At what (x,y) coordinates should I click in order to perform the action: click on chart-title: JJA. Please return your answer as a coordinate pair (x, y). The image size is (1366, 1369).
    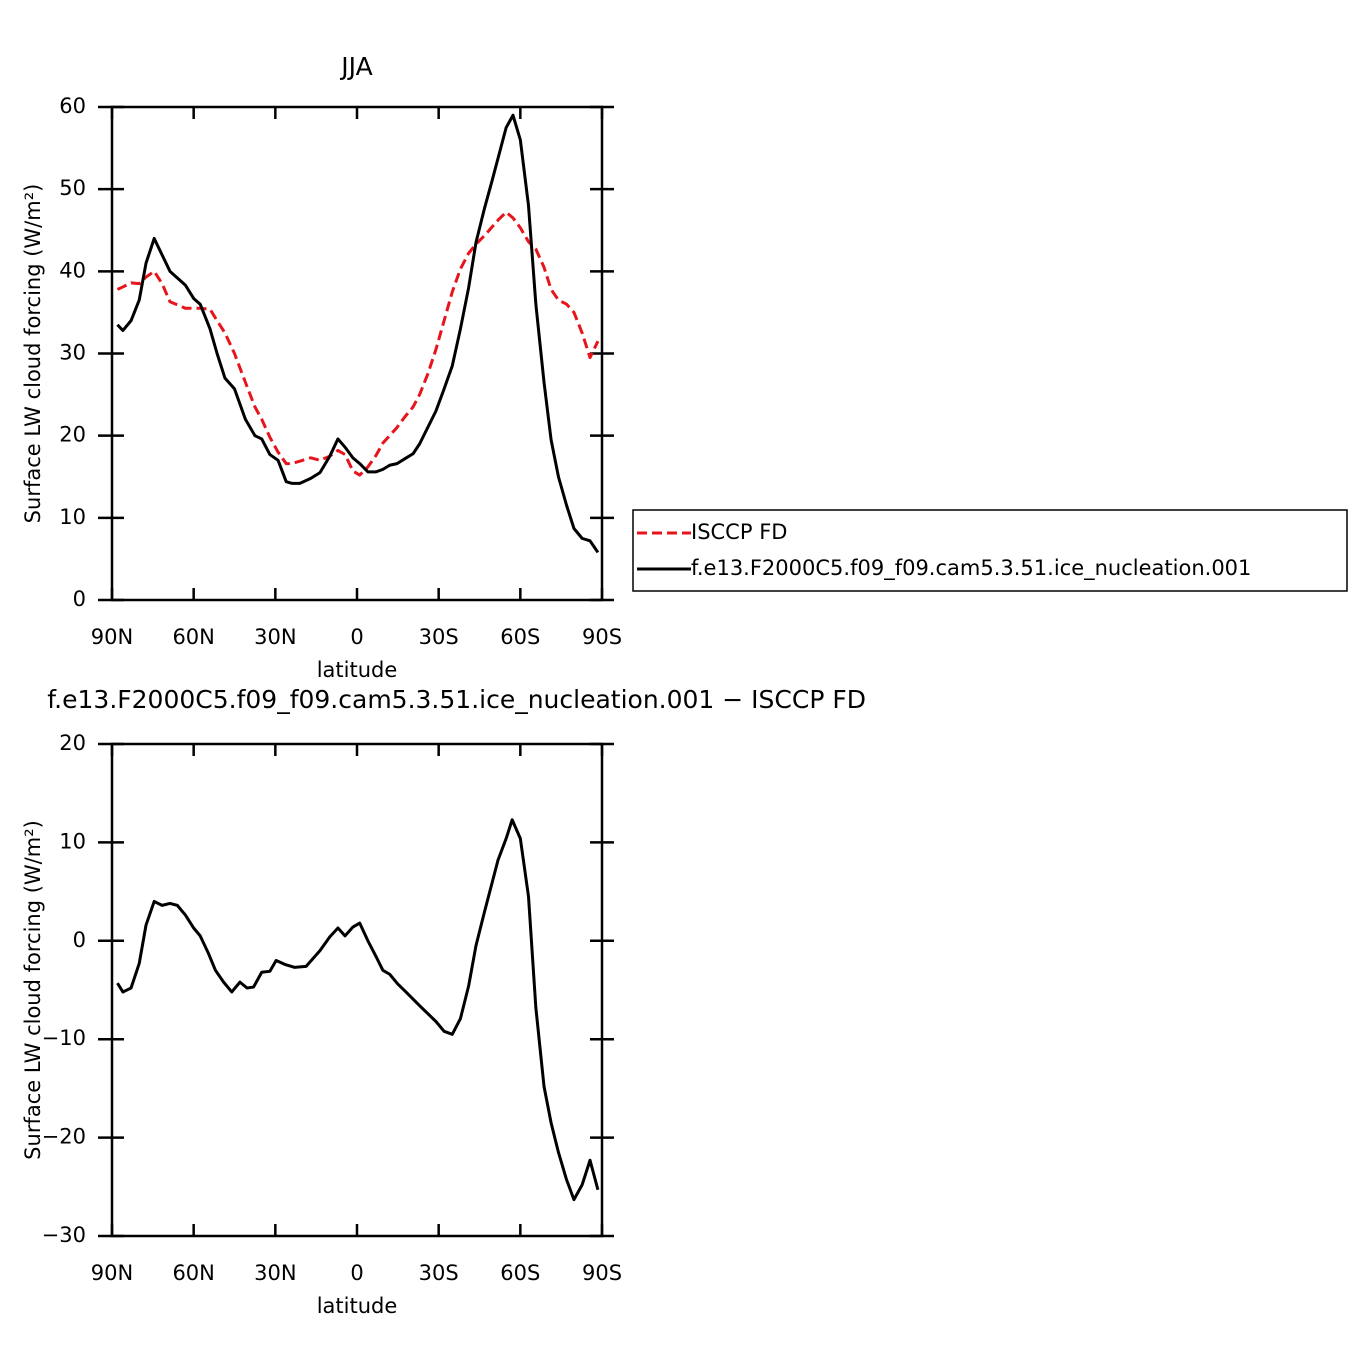
    Looking at the image, I should click on (355, 66).